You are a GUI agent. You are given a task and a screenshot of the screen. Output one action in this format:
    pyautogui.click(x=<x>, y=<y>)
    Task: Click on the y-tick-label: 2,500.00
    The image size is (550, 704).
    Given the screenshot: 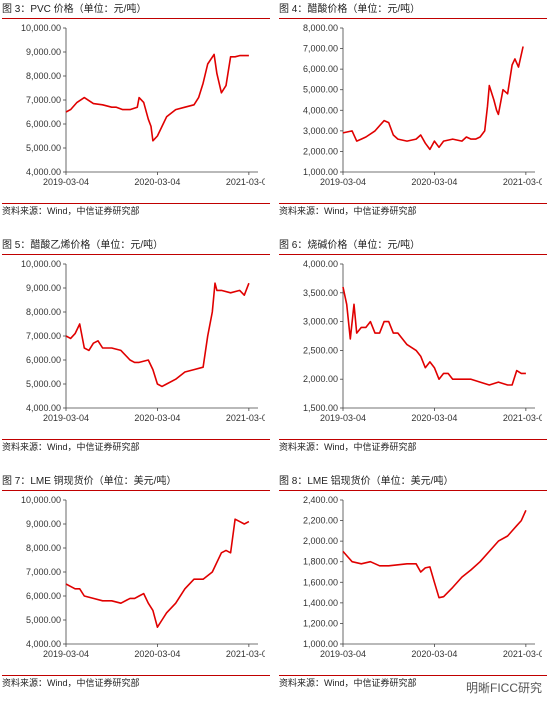 What is the action you would take?
    pyautogui.click(x=320, y=350)
    